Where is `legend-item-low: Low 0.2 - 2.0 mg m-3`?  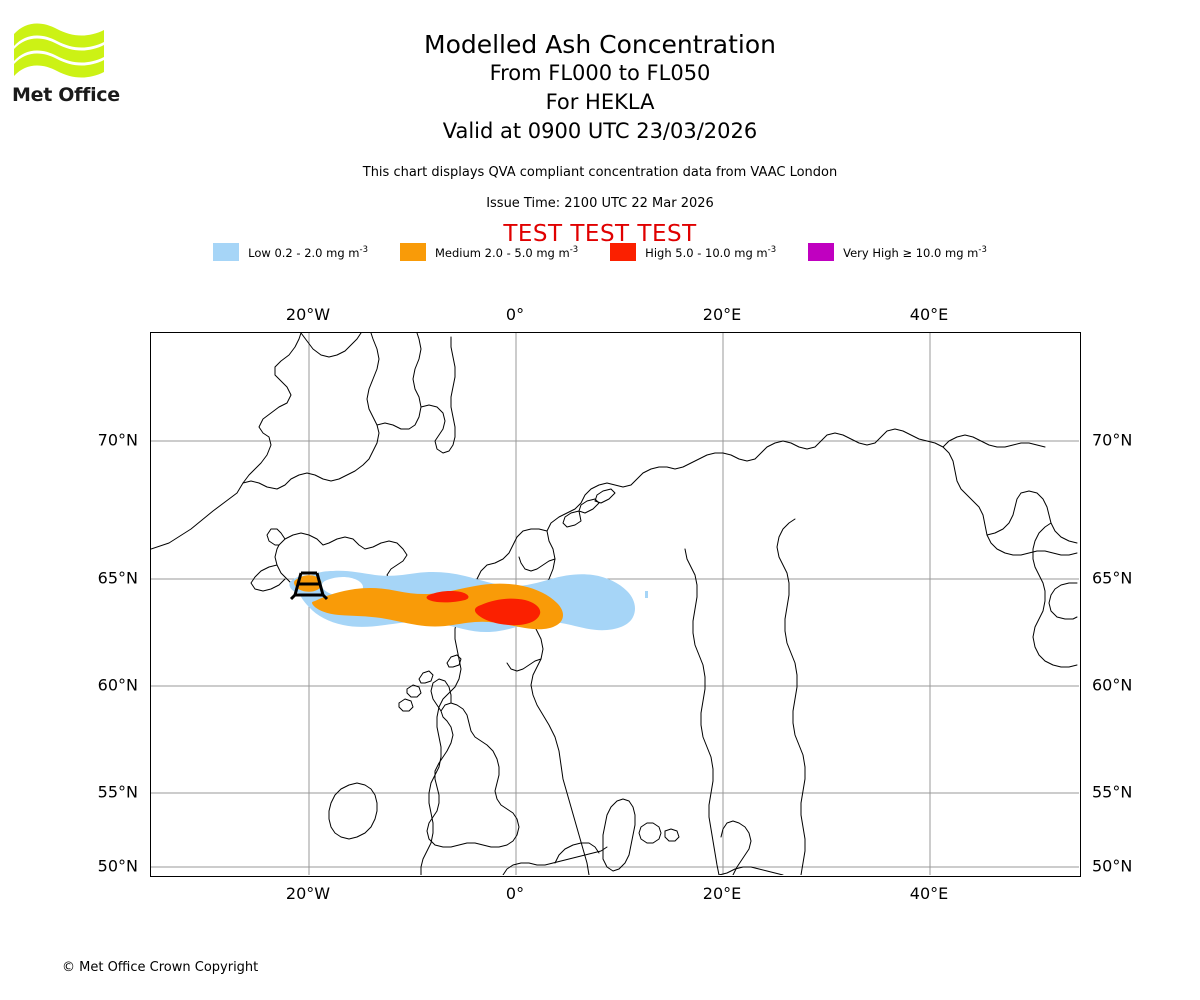
legend-item-low: Low 0.2 - 2.0 mg m-3 is located at coordinates (290, 252).